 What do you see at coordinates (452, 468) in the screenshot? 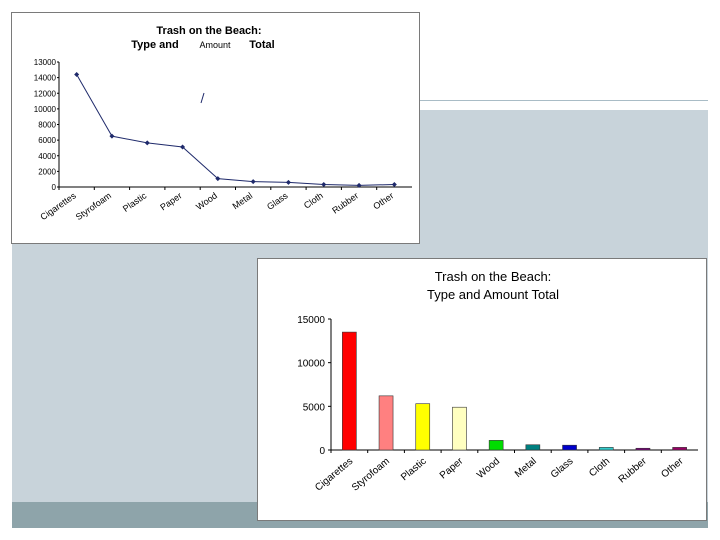
I see `bar-x-tick-label: Paper` at bounding box center [452, 468].